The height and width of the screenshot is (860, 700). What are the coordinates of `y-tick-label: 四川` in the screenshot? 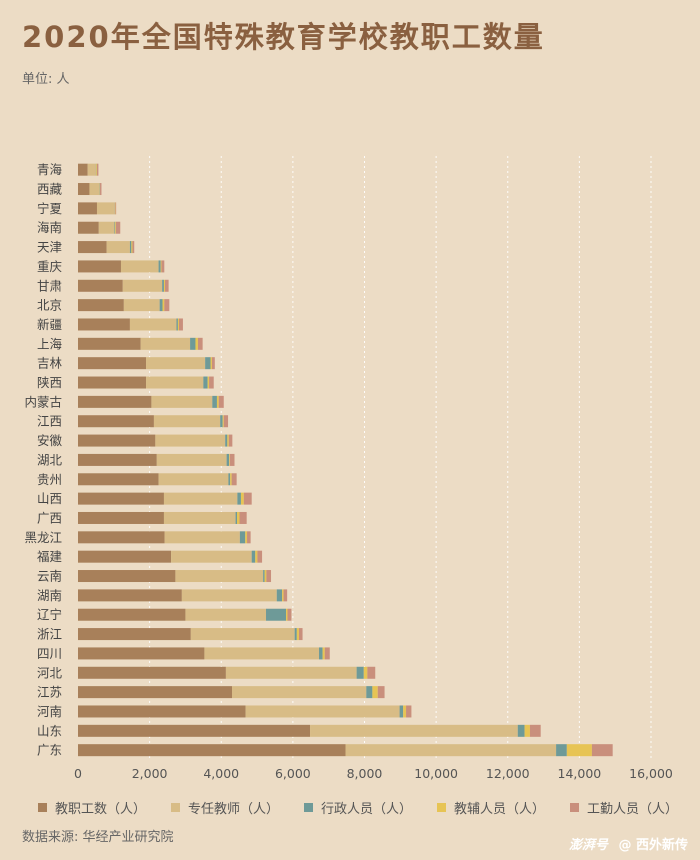 It's located at (49, 653).